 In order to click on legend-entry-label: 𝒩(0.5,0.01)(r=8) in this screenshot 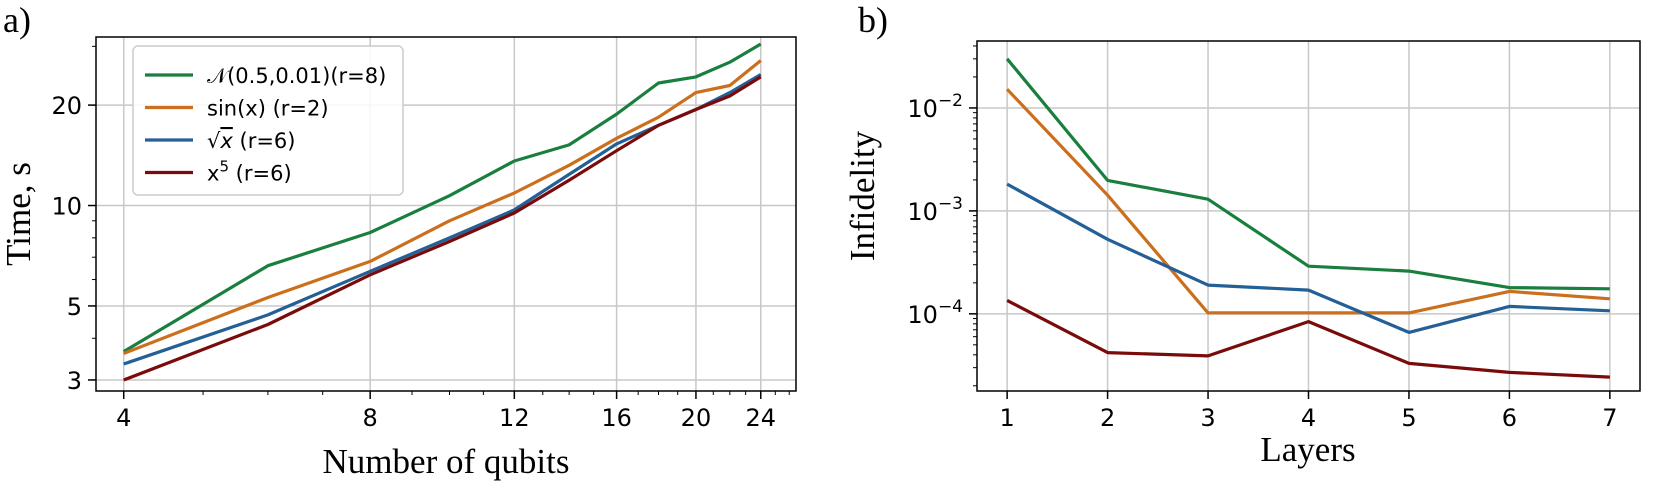, I will do `click(296, 76)`.